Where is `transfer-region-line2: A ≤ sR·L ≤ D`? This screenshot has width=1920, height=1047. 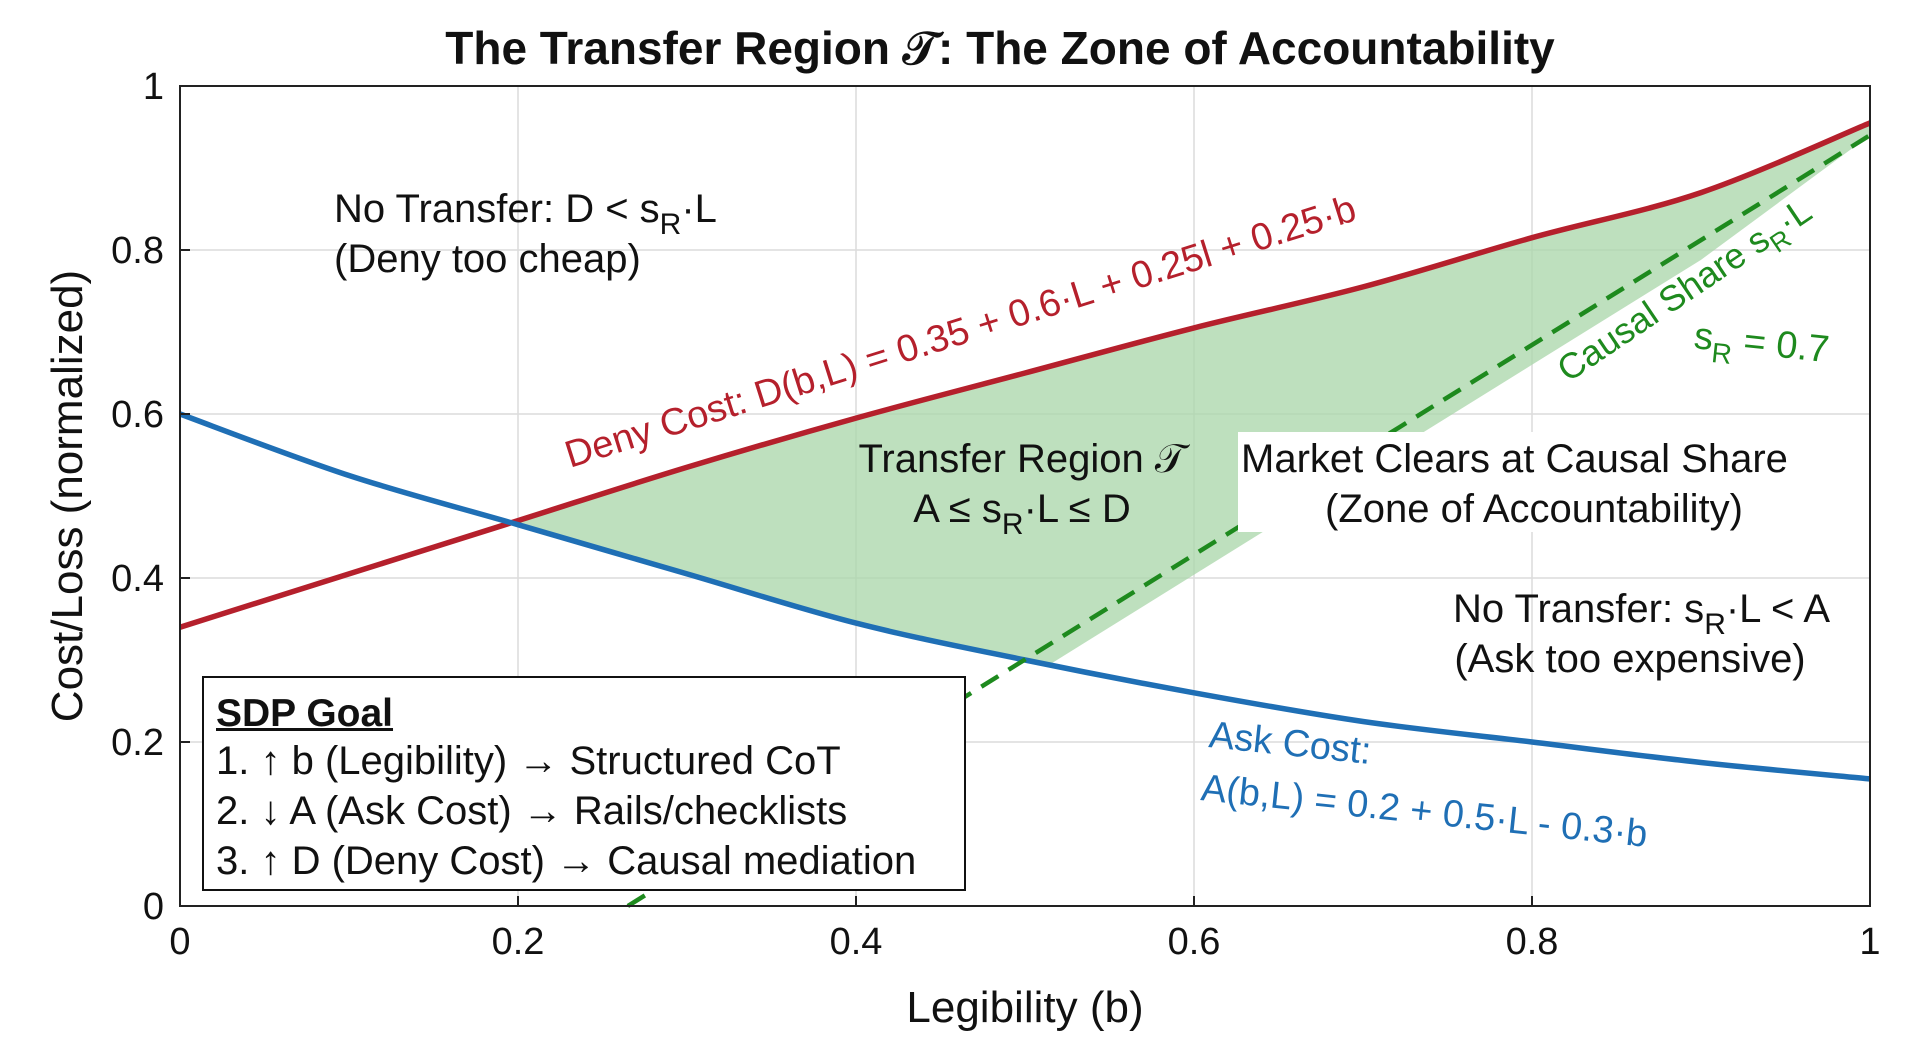
transfer-region-line2: A ≤ sR·L ≤ D is located at coordinates (1021, 514).